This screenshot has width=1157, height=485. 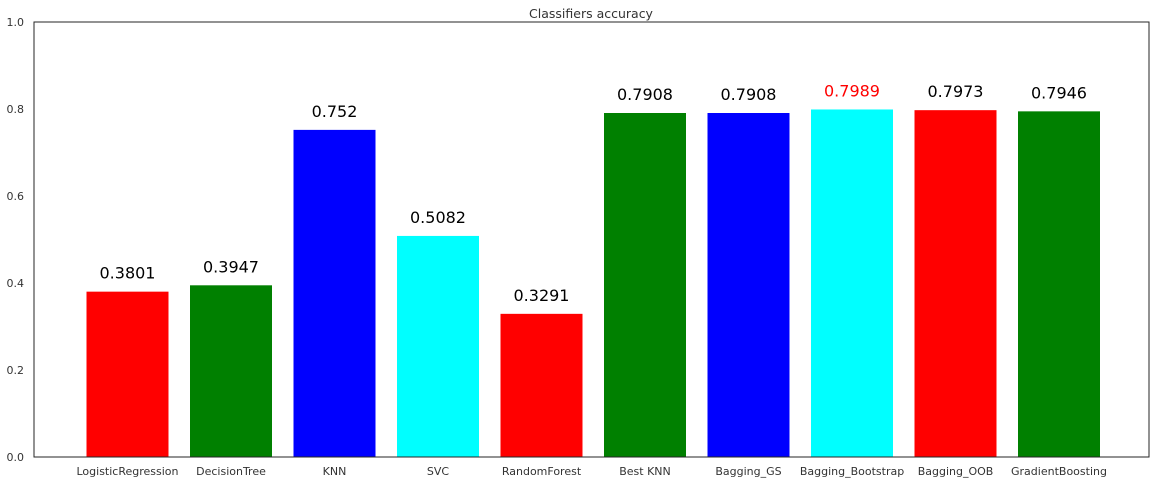 What do you see at coordinates (231, 371) in the screenshot?
I see `bar-decisiontree` at bounding box center [231, 371].